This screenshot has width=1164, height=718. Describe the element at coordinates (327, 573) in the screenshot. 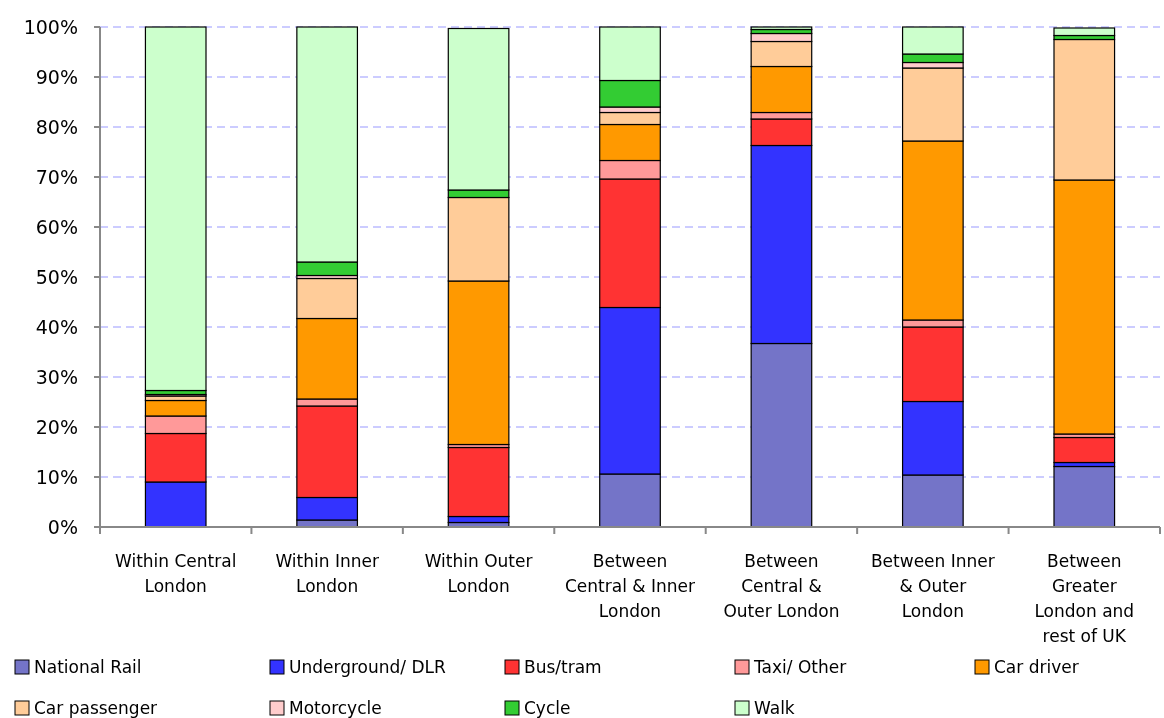

I see `x-tick-label: Within Inner London` at that location.